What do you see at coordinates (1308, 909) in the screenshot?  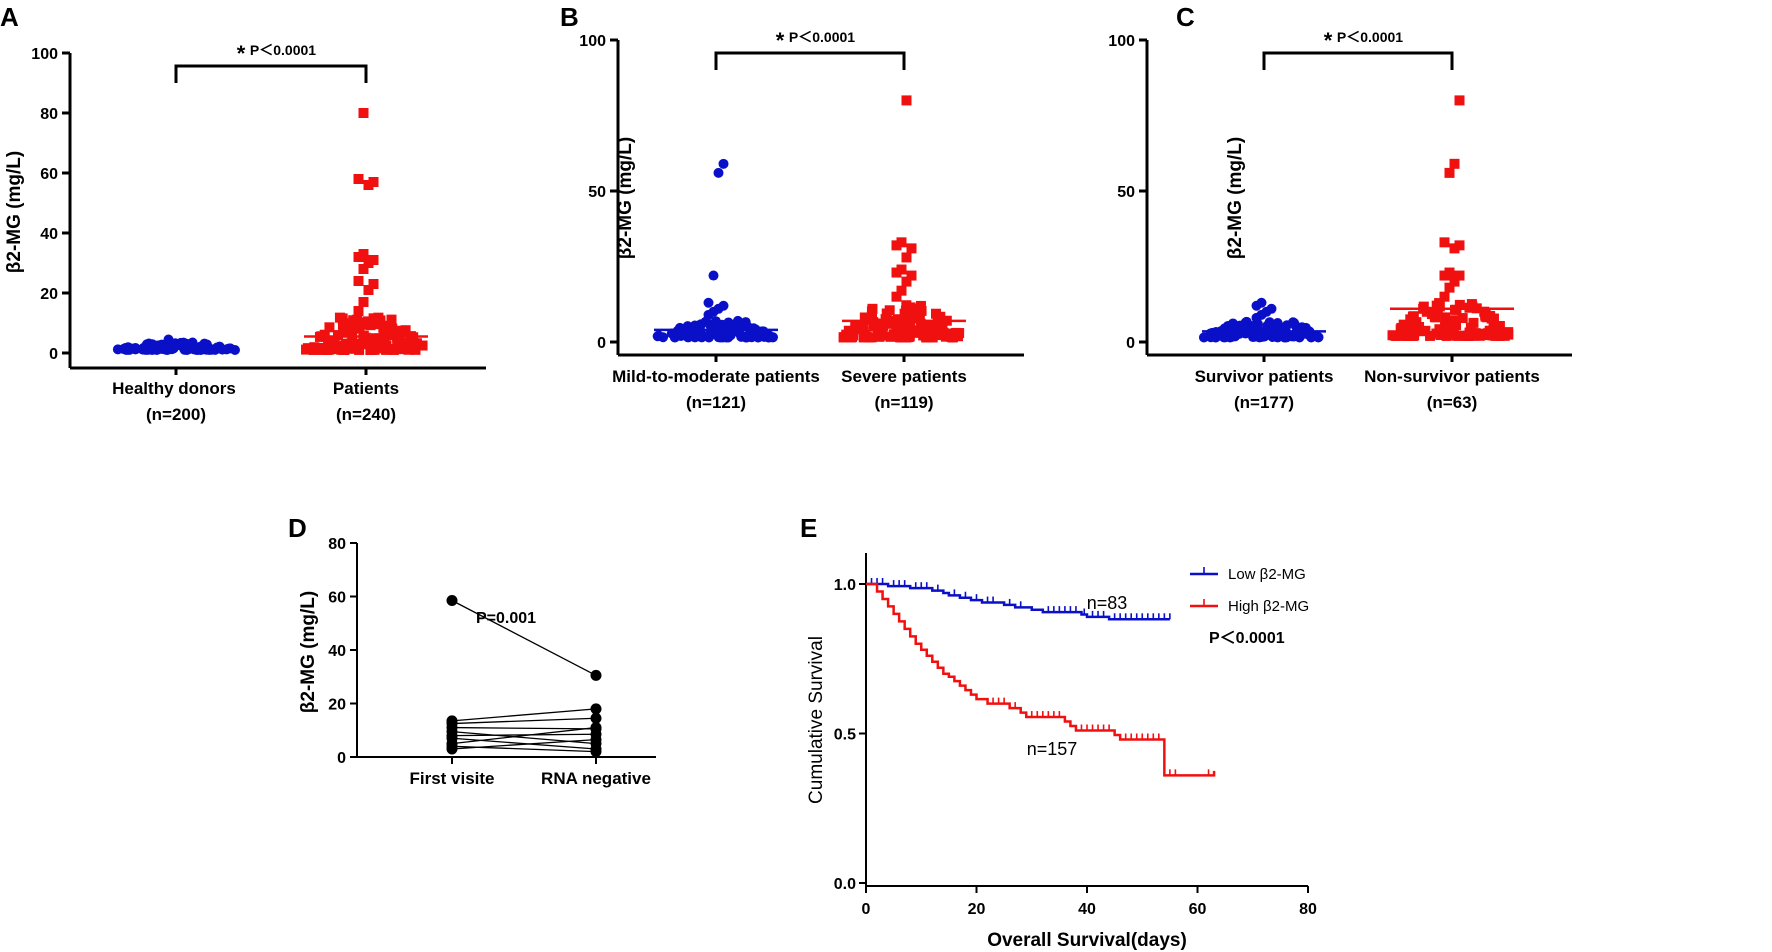 I see `x-tick-label: 80` at bounding box center [1308, 909].